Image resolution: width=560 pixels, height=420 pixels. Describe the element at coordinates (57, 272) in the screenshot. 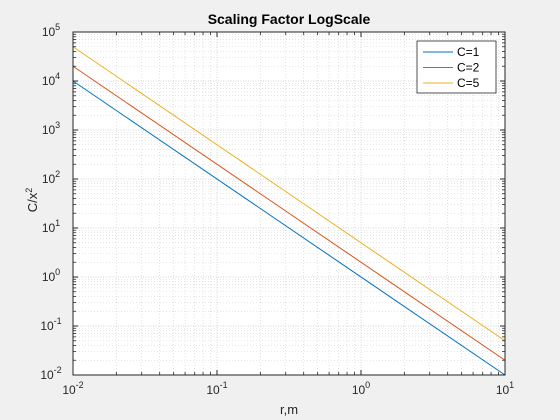

I see `y-tick-exponent: 0` at that location.